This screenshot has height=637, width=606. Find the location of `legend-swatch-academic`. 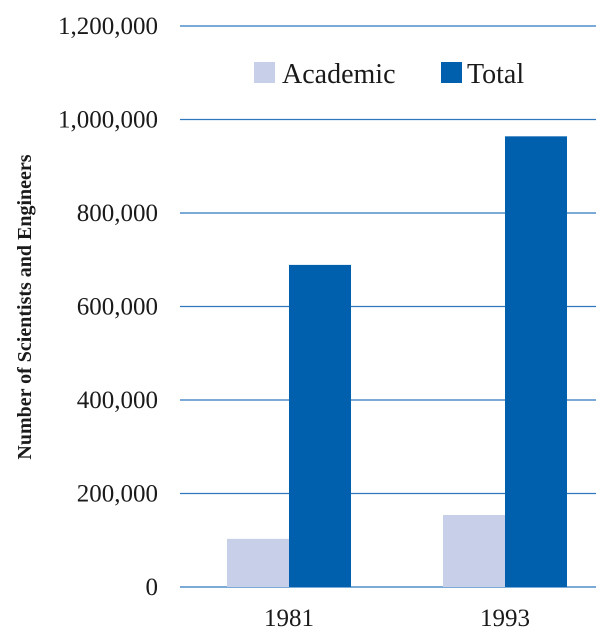

legend-swatch-academic is located at coordinates (264, 72).